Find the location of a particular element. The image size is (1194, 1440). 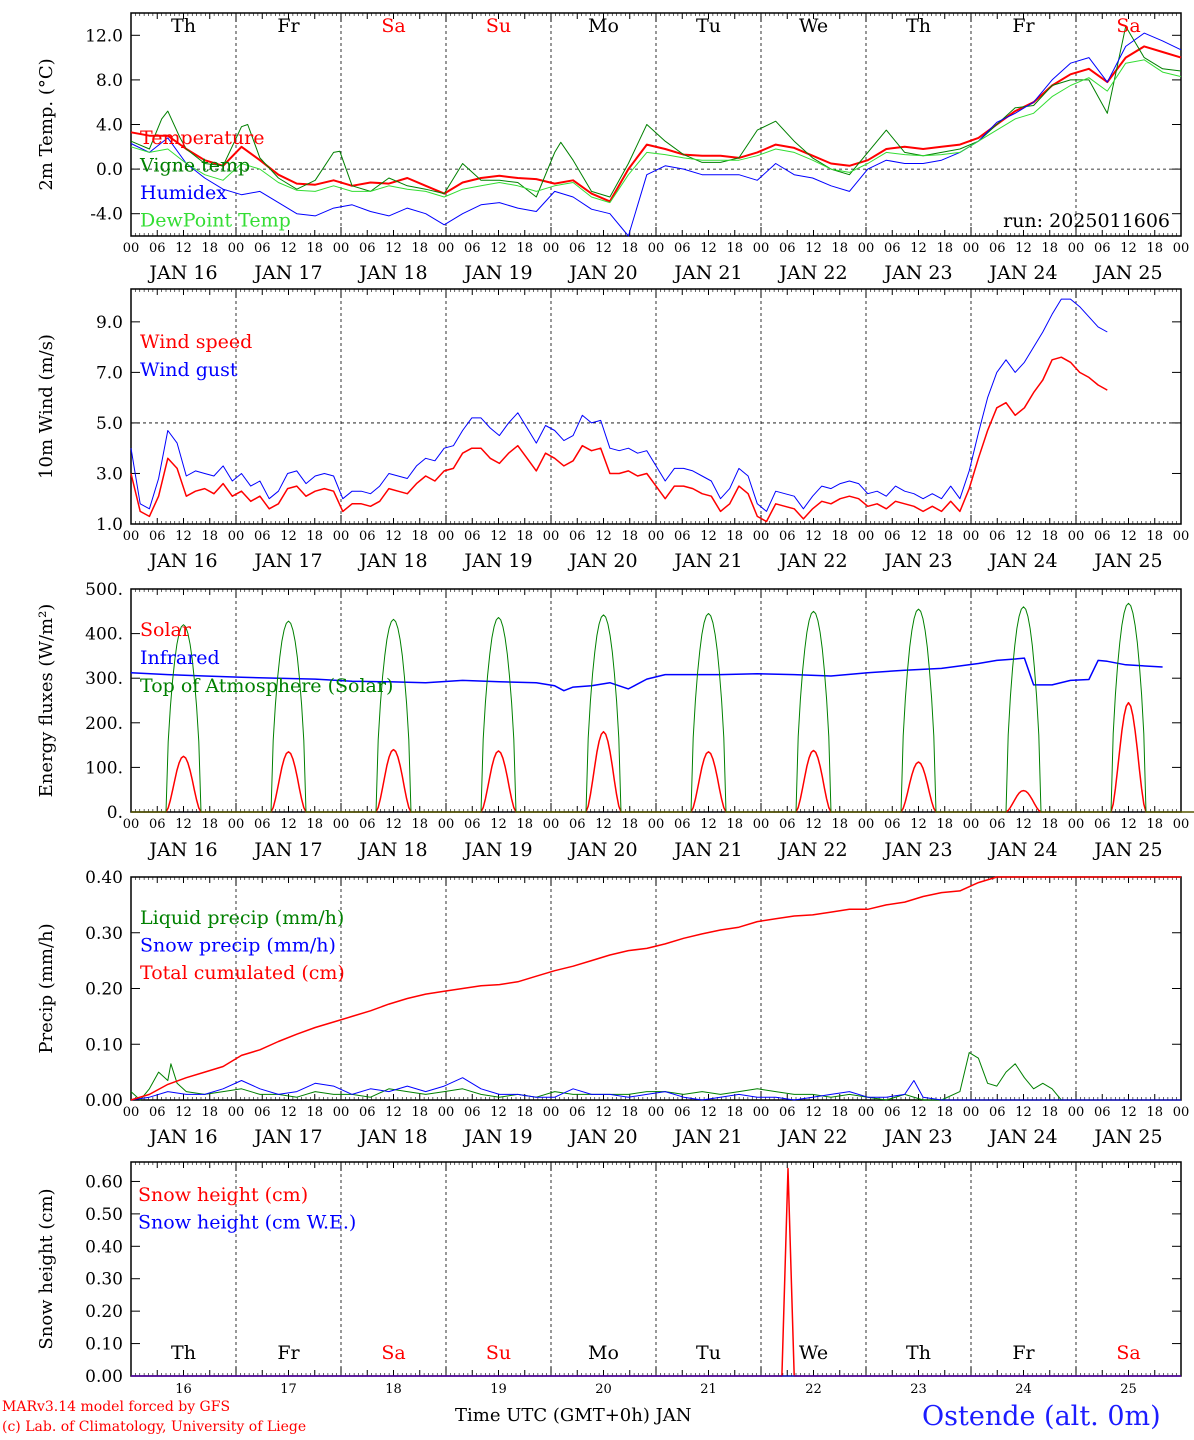

legend-entry: Snow height (cm) is located at coordinates (223, 1195).